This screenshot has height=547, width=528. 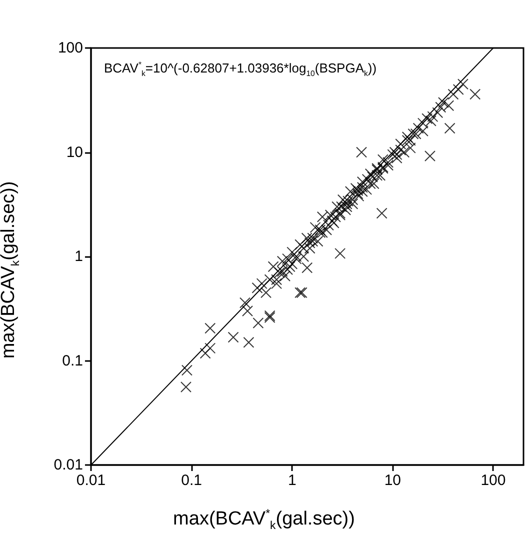 I want to click on x-tick-label: 1, so click(x=292, y=480).